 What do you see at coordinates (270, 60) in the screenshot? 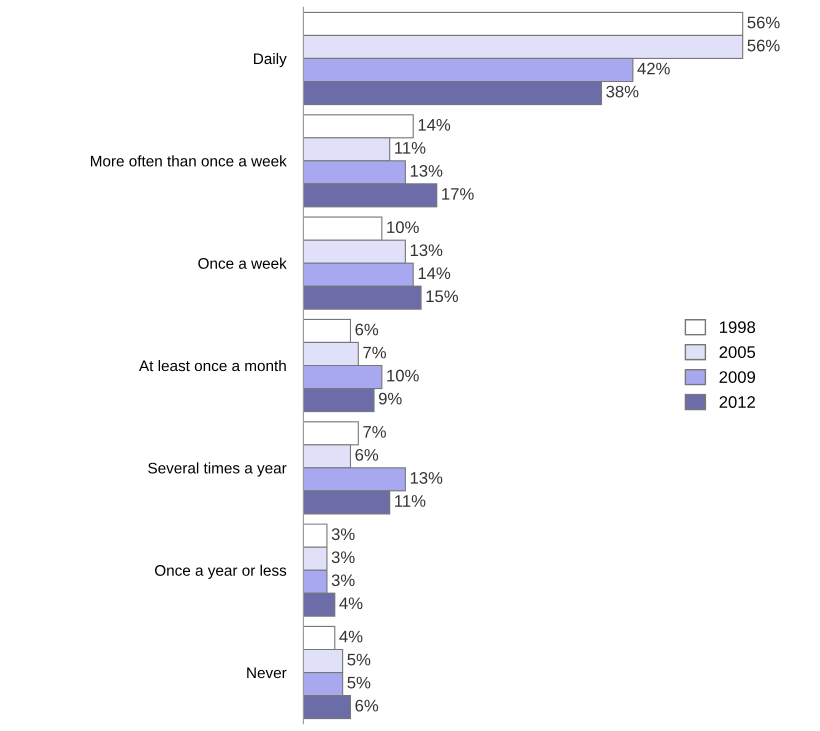
I see `y-tick-label: Daily` at bounding box center [270, 60].